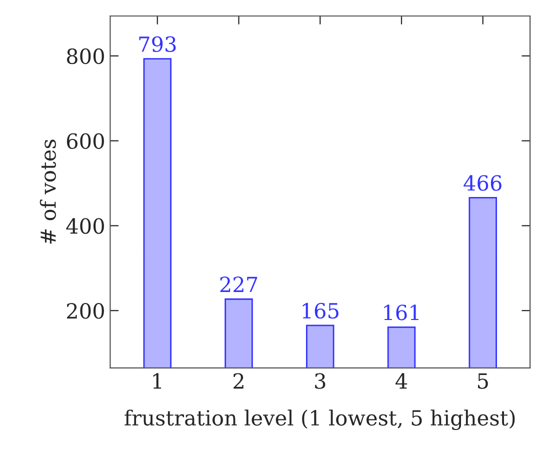 Image resolution: width=551 pixels, height=457 pixels. Describe the element at coordinates (157, 381) in the screenshot. I see `x-tick-label: 1` at that location.